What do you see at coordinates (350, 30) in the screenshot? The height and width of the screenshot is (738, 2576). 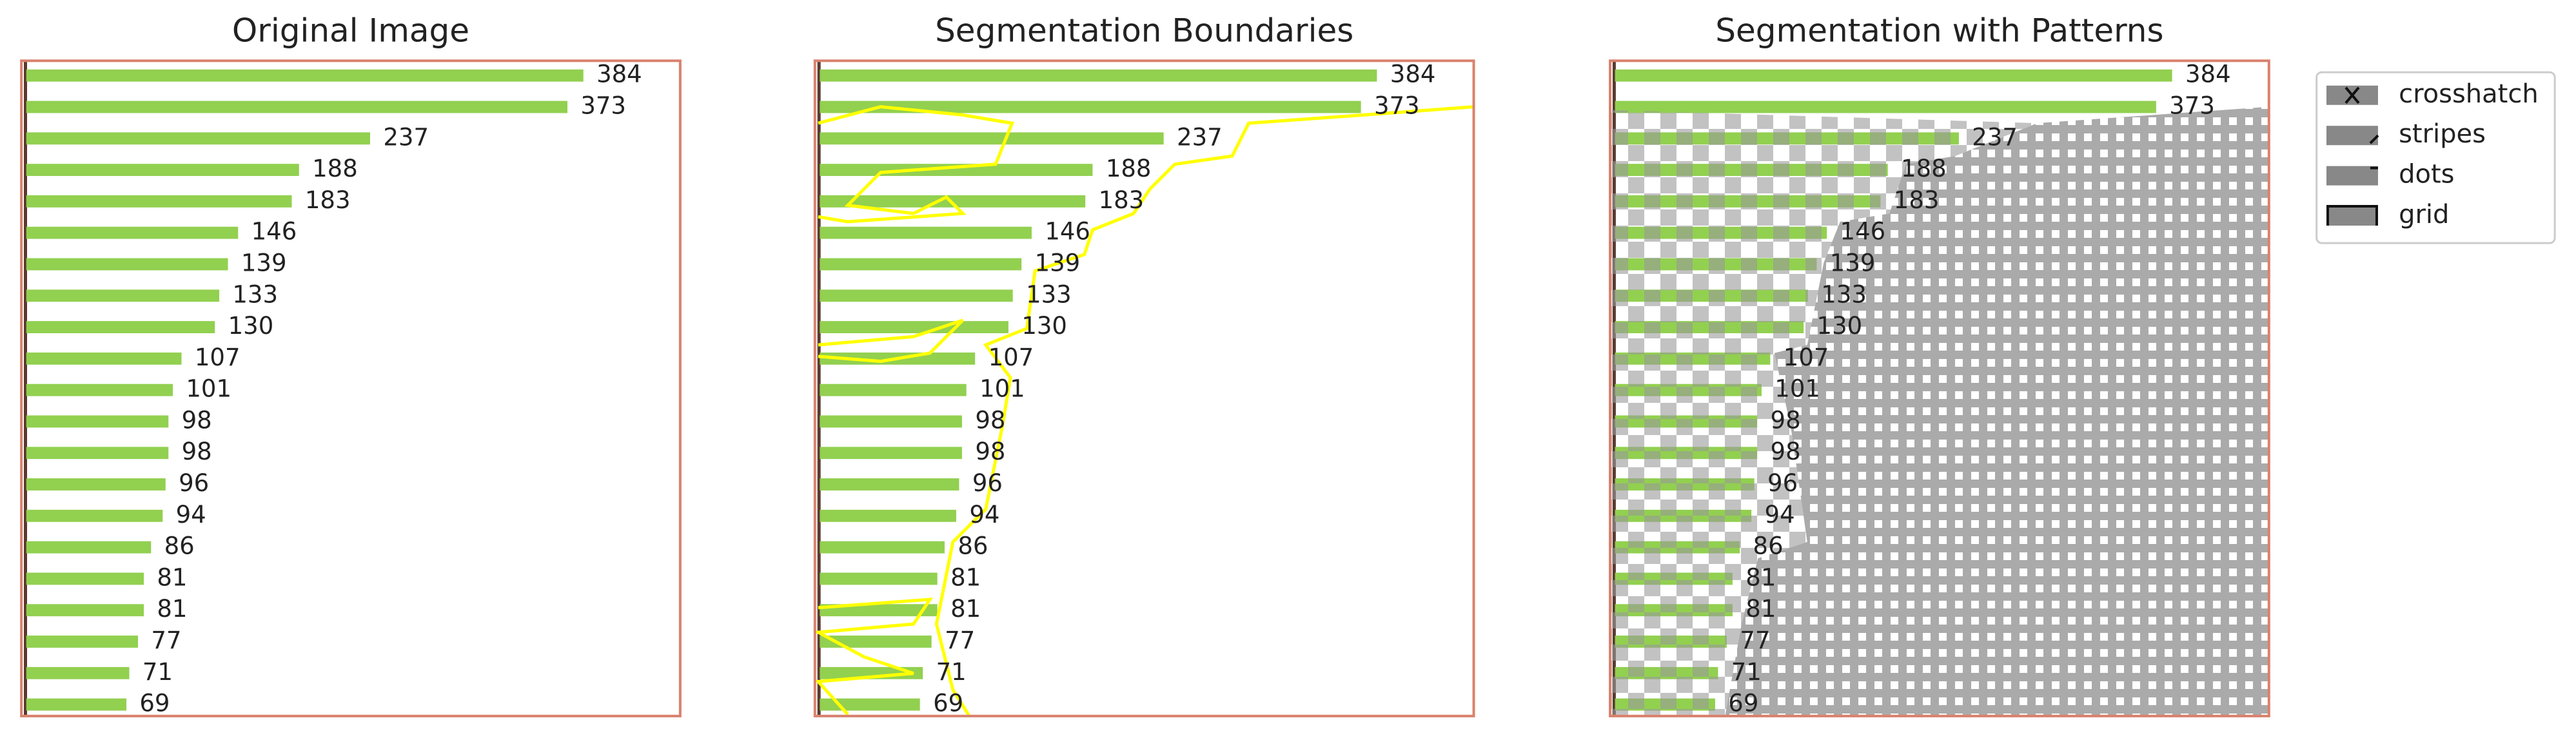 I see `panel-title: Original Image` at bounding box center [350, 30].